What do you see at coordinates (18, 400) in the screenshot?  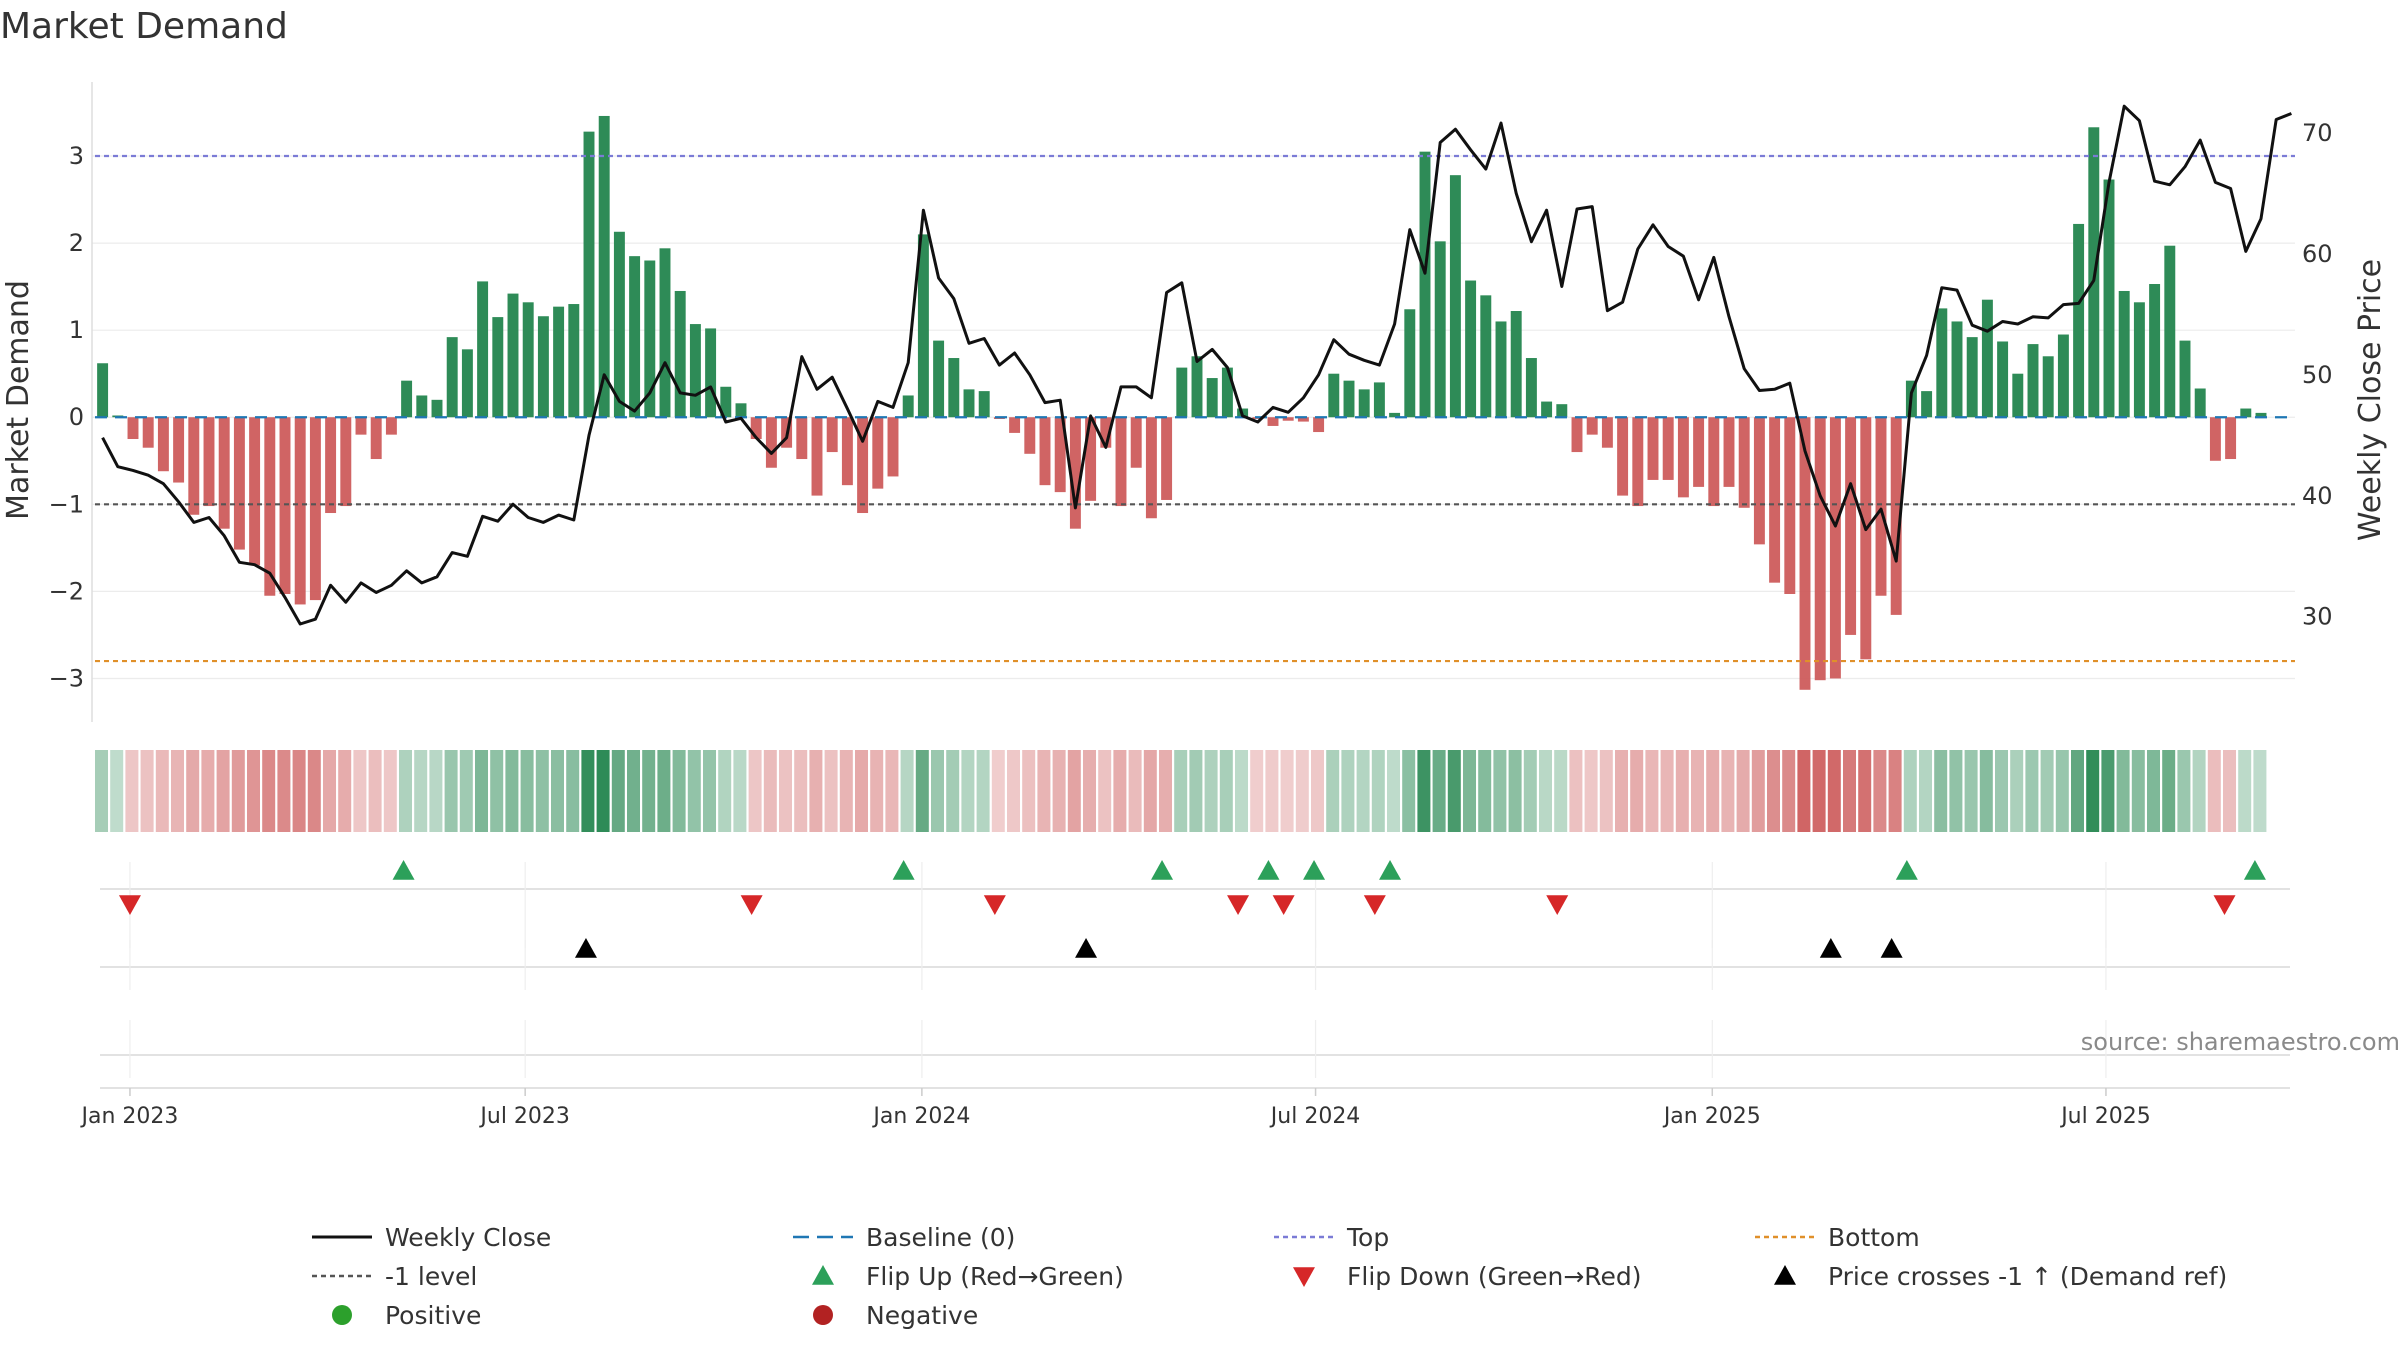 I see `left-axis-label: Market Demand` at bounding box center [18, 400].